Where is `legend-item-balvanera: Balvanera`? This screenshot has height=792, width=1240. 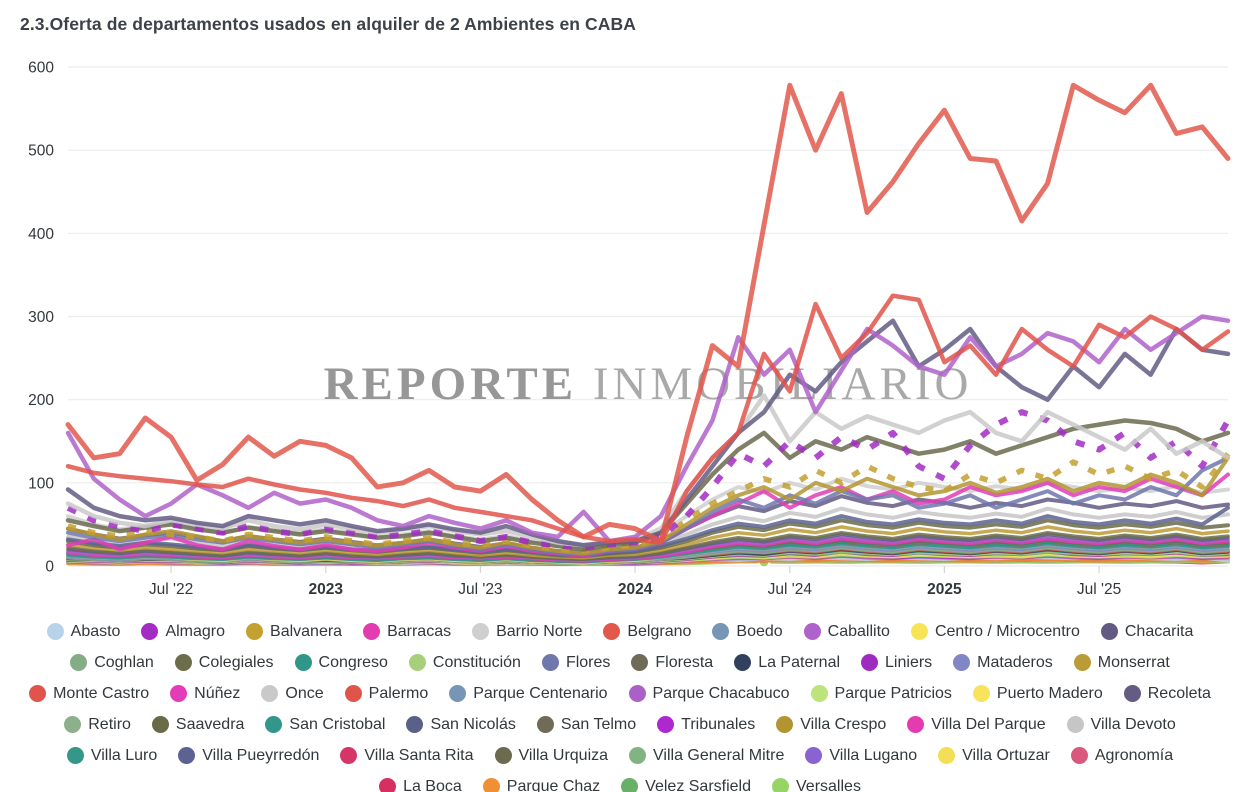 legend-item-balvanera: Balvanera is located at coordinates (294, 631).